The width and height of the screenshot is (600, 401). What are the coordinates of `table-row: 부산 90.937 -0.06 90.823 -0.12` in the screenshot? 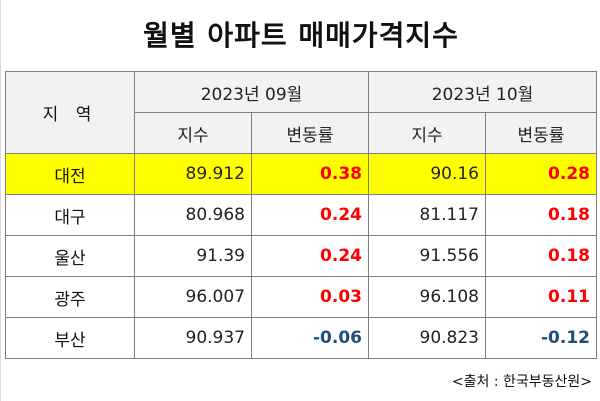 It's located at (301, 338).